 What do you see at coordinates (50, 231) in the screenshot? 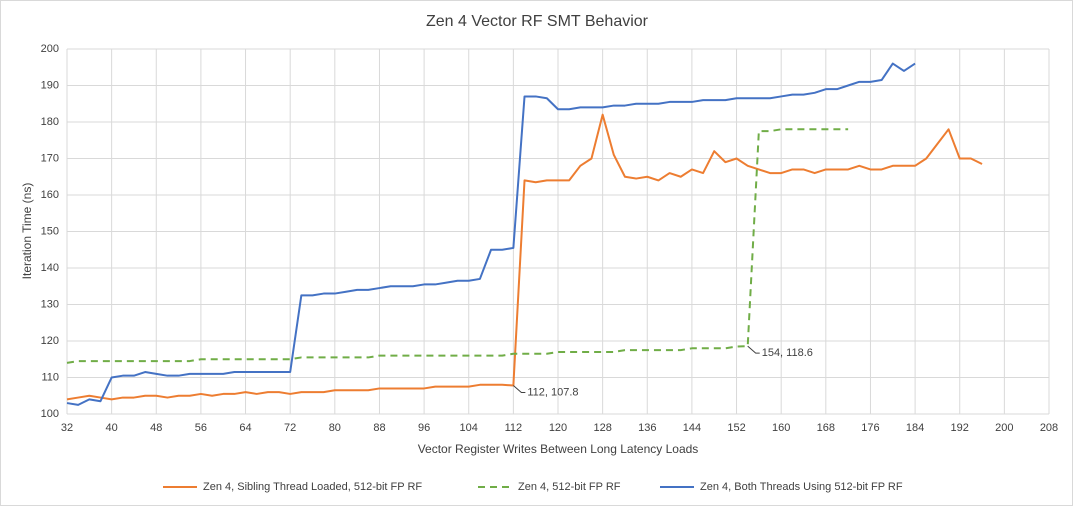
I see `y-tick-label: 150` at bounding box center [50, 231].